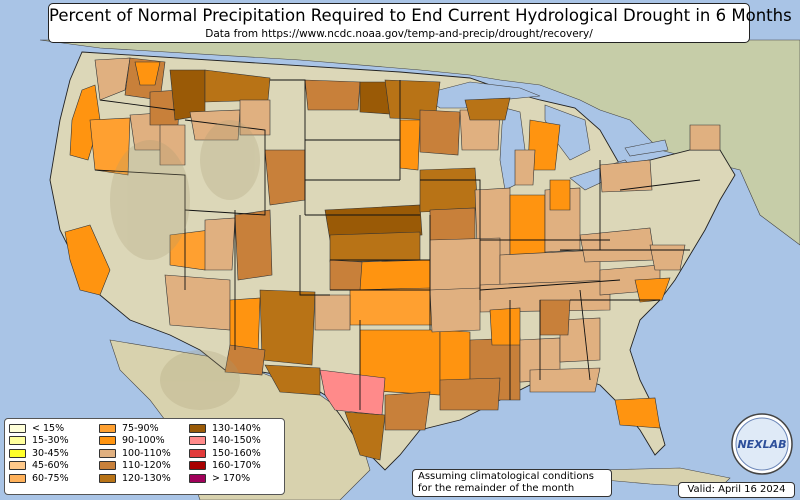 The image size is (800, 500). I want to click on note-line-2: for the remainder of the month, so click(496, 488).